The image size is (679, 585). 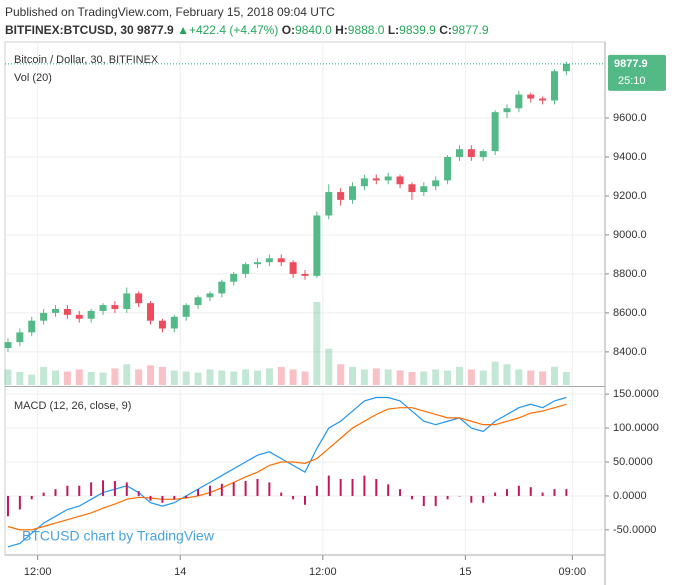 What do you see at coordinates (465, 572) in the screenshot?
I see `x-tick-label: 15` at bounding box center [465, 572].